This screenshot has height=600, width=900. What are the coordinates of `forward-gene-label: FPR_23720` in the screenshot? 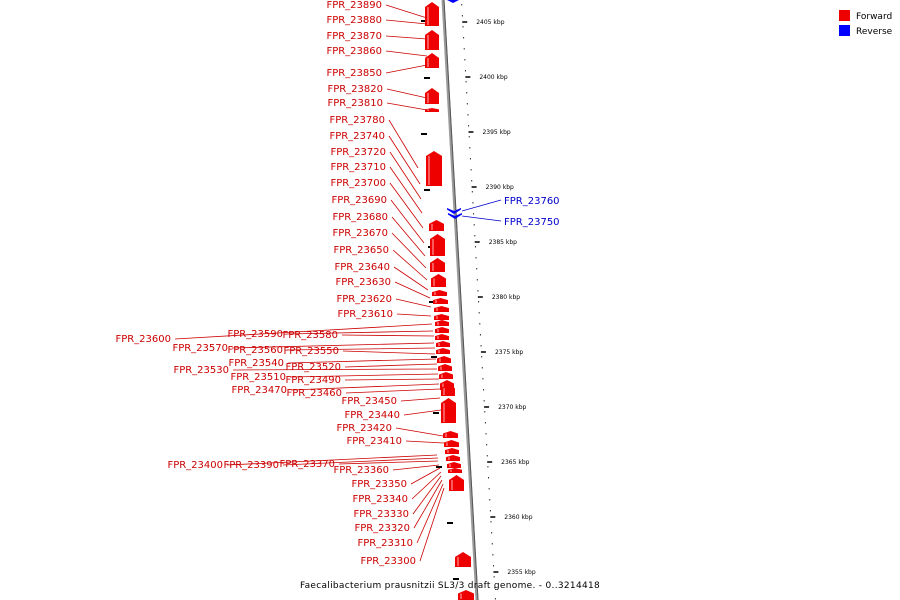 It's located at (358, 152).